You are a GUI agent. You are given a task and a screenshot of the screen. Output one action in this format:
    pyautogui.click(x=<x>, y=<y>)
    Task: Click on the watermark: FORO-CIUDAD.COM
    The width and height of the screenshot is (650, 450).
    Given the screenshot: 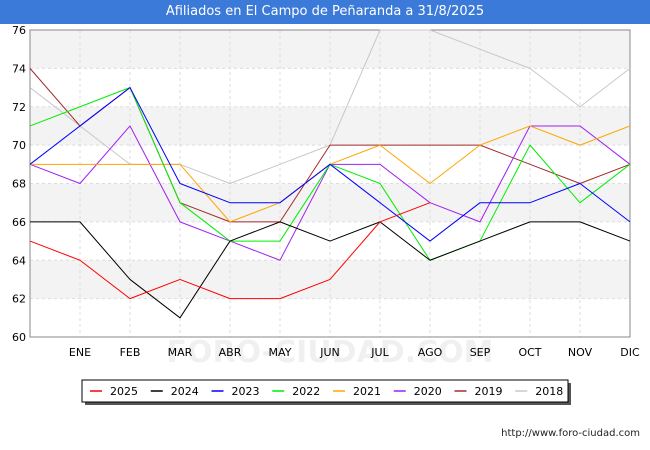 What is the action you would take?
    pyautogui.click(x=330, y=352)
    